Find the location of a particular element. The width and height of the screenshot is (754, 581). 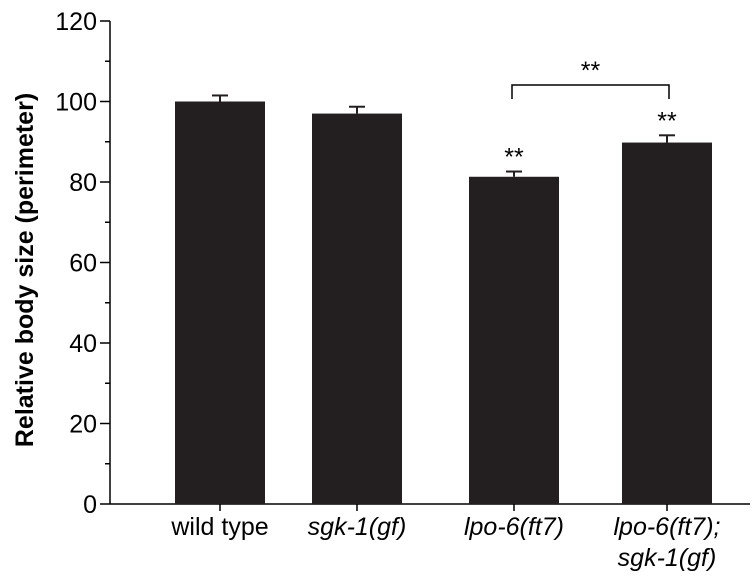

x-tick-label: wild type is located at coordinates (219, 527).